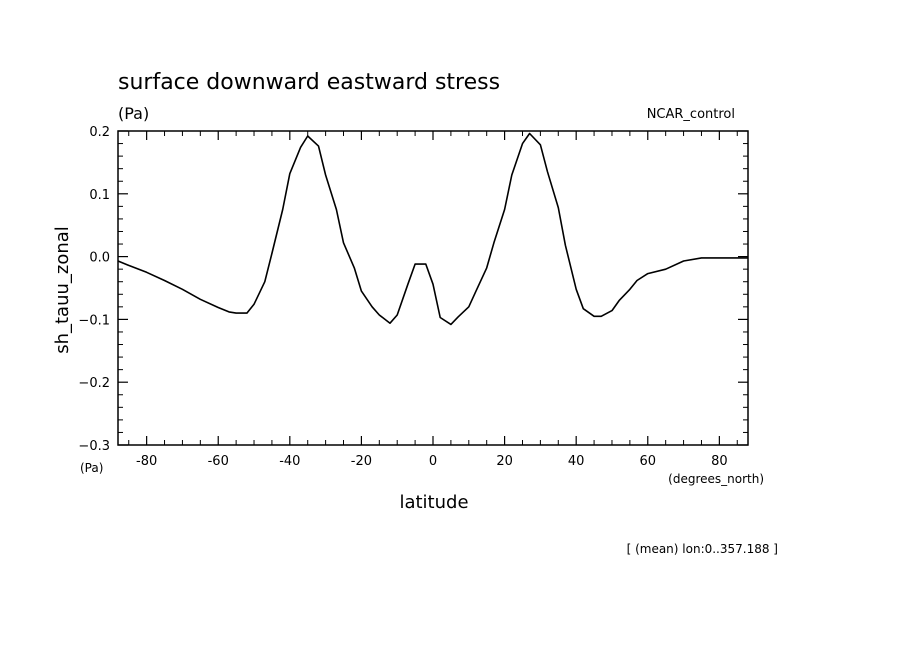 The width and height of the screenshot is (904, 654). I want to click on x-tick-label: 0, so click(433, 461).